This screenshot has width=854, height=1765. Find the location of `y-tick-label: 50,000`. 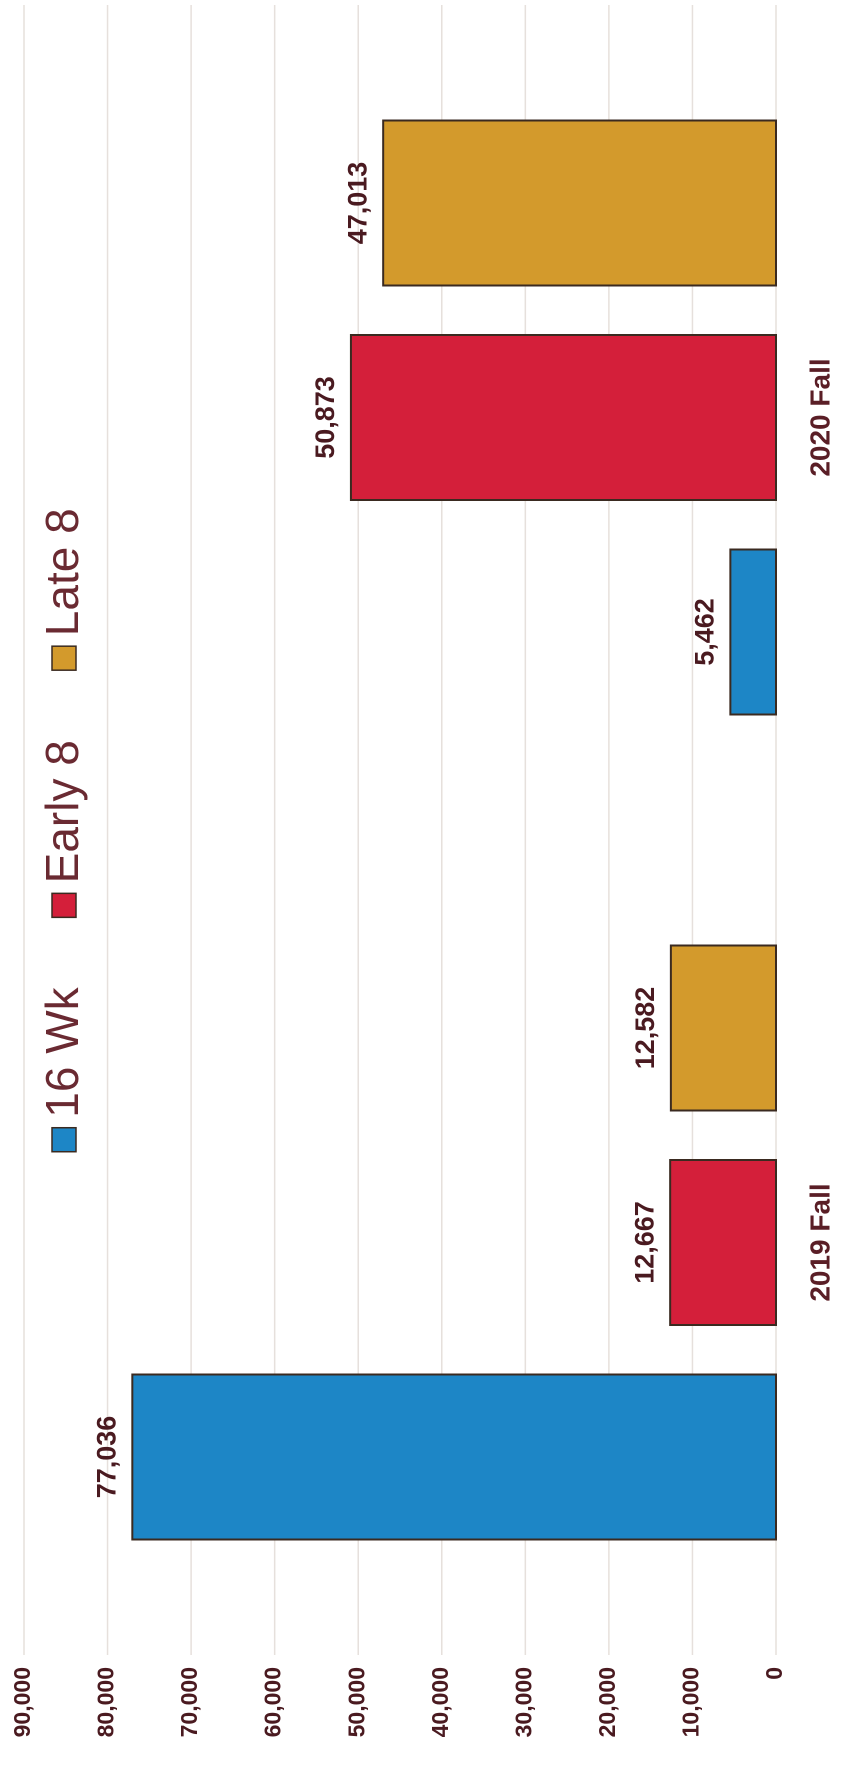

y-tick-label: 50,000 is located at coordinates (356, 1702).